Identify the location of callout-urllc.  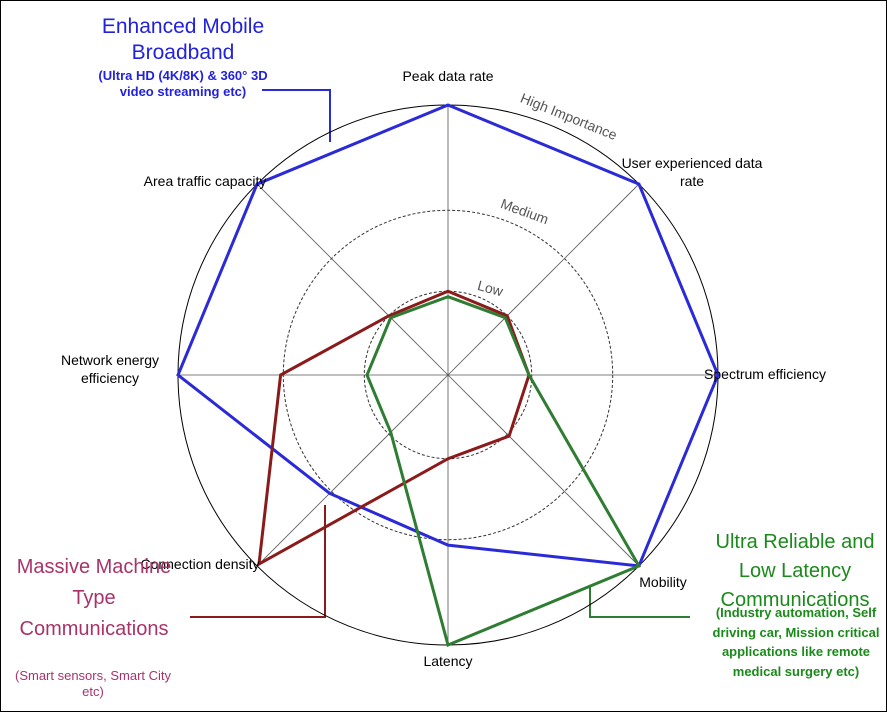
(639, 601).